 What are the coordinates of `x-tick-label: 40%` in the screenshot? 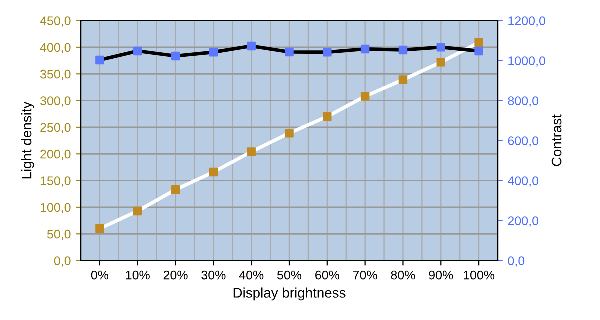 It's located at (251, 275).